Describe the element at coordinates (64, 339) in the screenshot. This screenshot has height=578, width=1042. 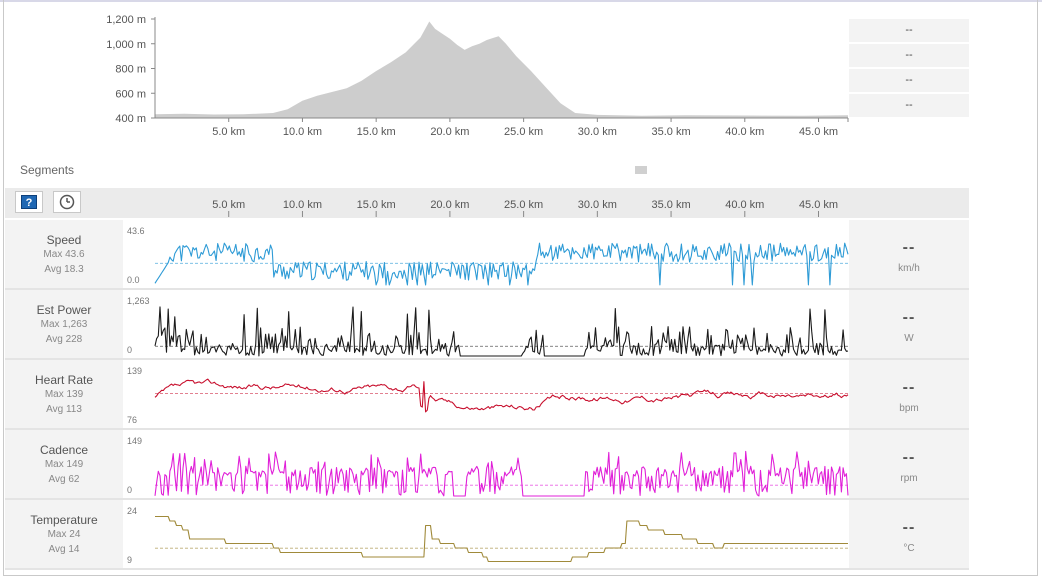
I see `metric-avg: Avg 228` at that location.